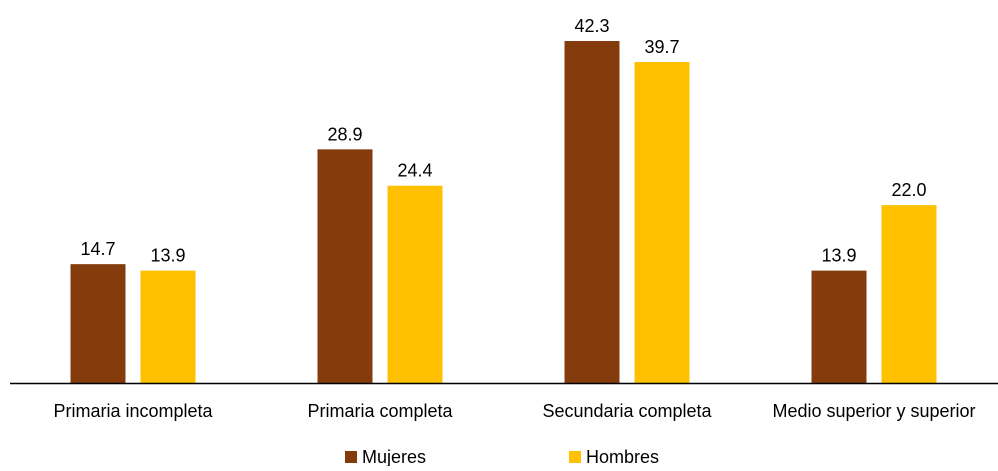 This screenshot has width=998, height=471. I want to click on x-tick-label-secundaria-completa: Secundaria completa, so click(627, 411).